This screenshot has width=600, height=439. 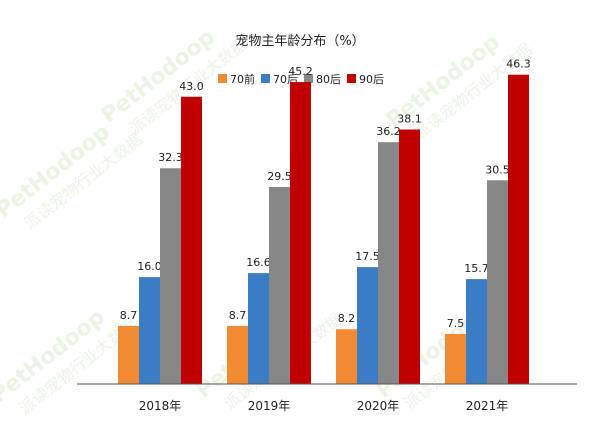 What do you see at coordinates (170, 276) in the screenshot?
I see `bar-80后-2018年` at bounding box center [170, 276].